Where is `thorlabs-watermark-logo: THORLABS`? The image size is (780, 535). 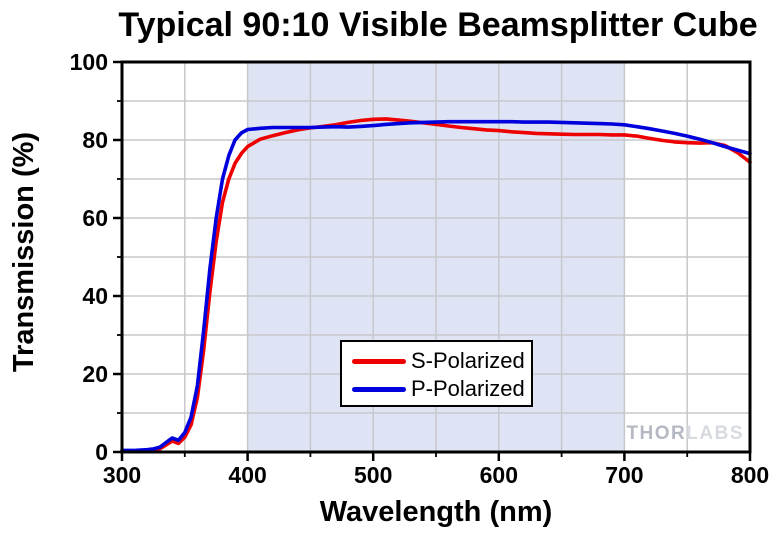 thorlabs-watermark-logo: THORLABS is located at coordinates (685, 434).